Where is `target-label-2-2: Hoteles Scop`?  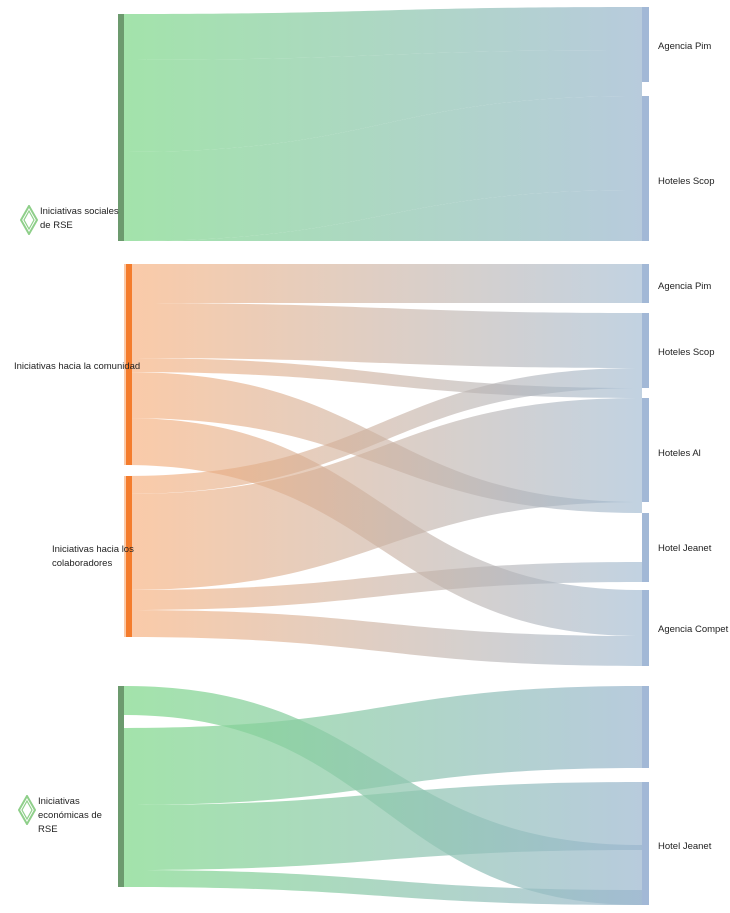
target-label-2-2: Hoteles Scop is located at coordinates (686, 352).